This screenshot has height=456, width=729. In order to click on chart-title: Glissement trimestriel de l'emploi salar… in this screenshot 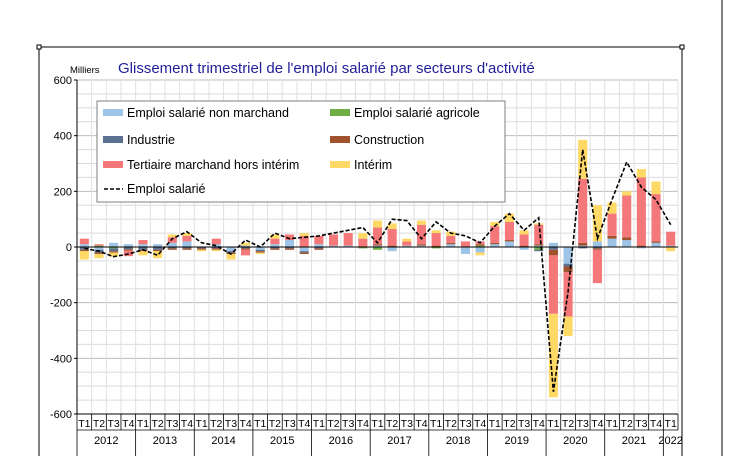, I will do `click(326, 68)`.